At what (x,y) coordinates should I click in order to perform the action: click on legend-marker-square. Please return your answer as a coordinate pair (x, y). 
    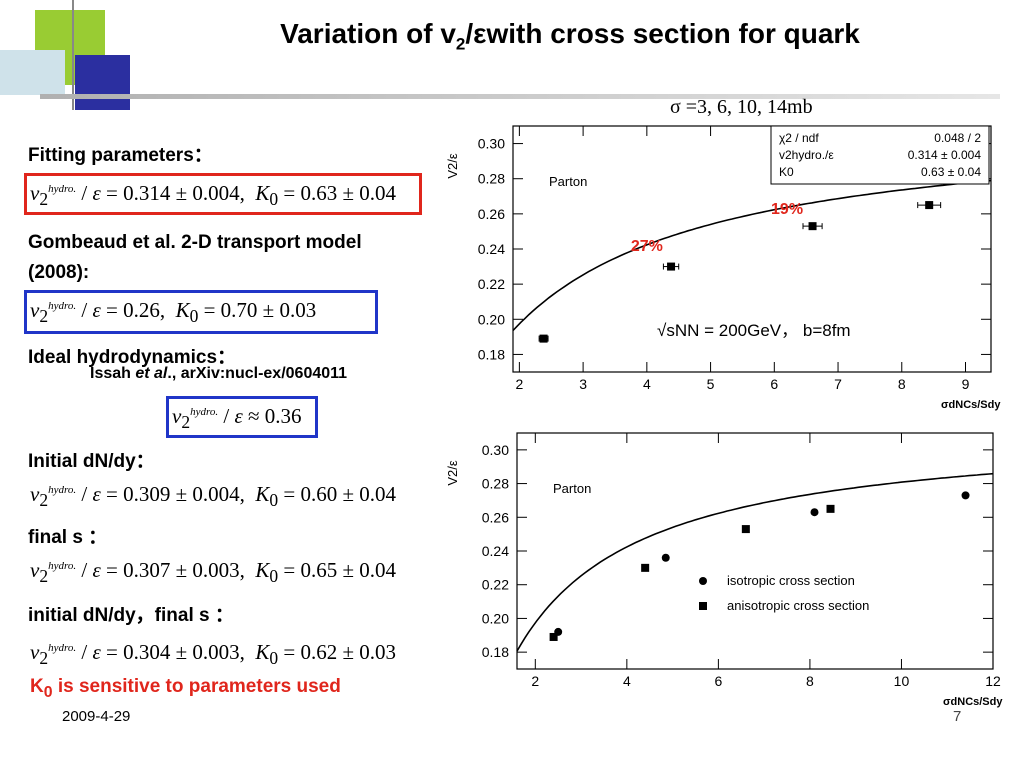
    Looking at the image, I should click on (703, 606).